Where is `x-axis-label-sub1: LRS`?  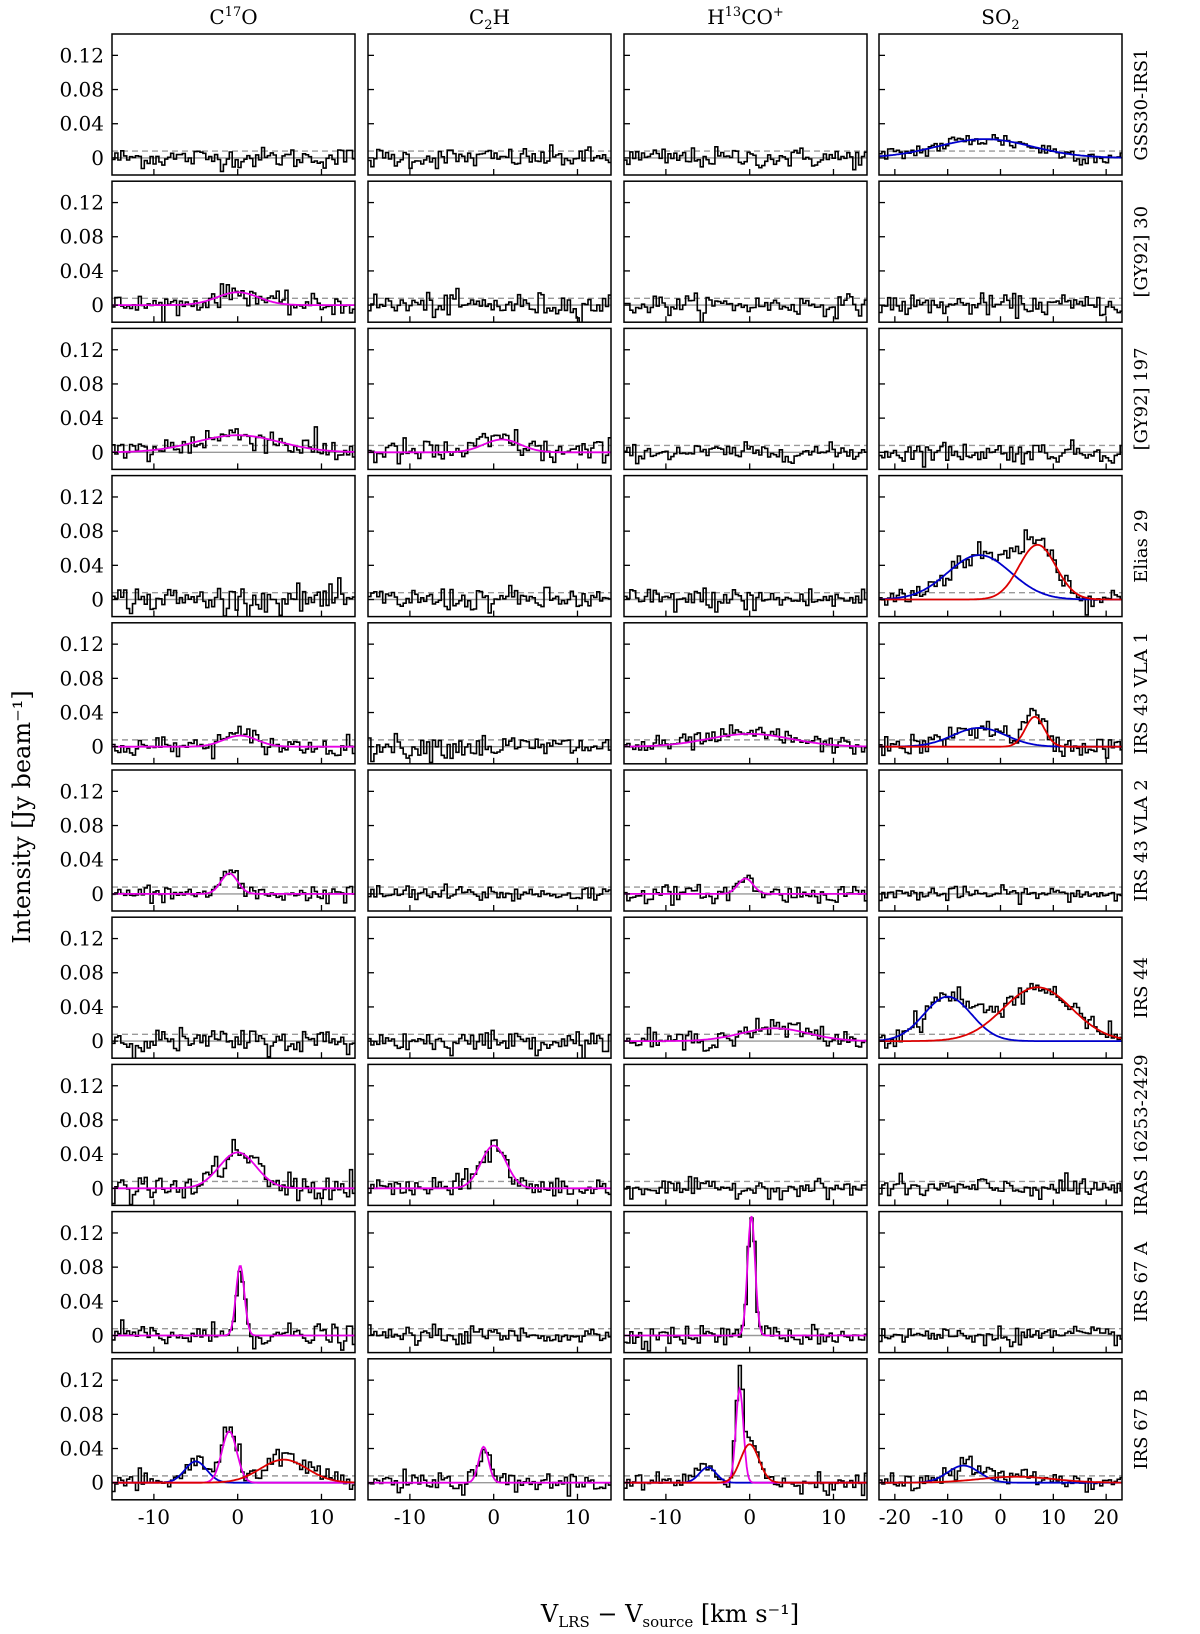
x-axis-label-sub1: LRS is located at coordinates (574, 1622).